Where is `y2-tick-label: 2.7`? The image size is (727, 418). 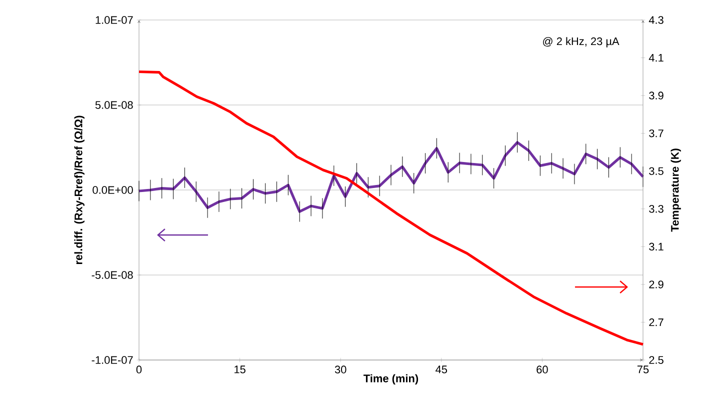
y2-tick-label: 2.7 is located at coordinates (656, 322).